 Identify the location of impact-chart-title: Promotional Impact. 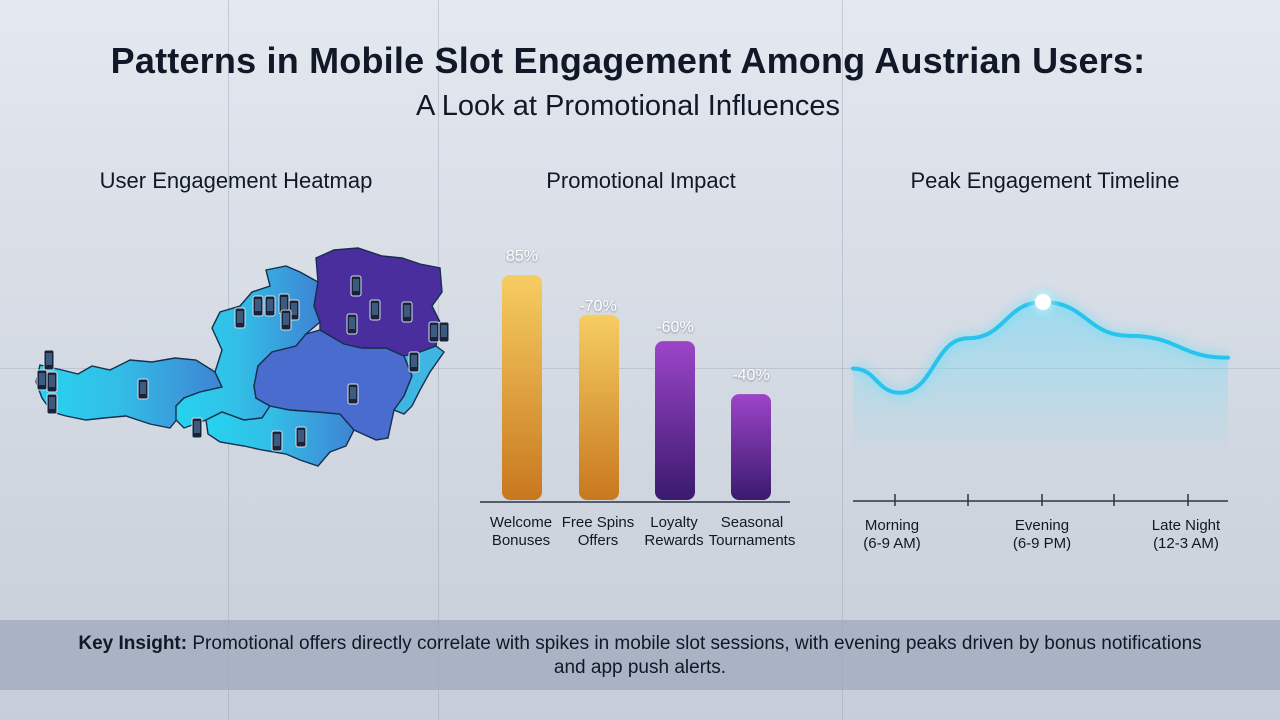
(641, 180).